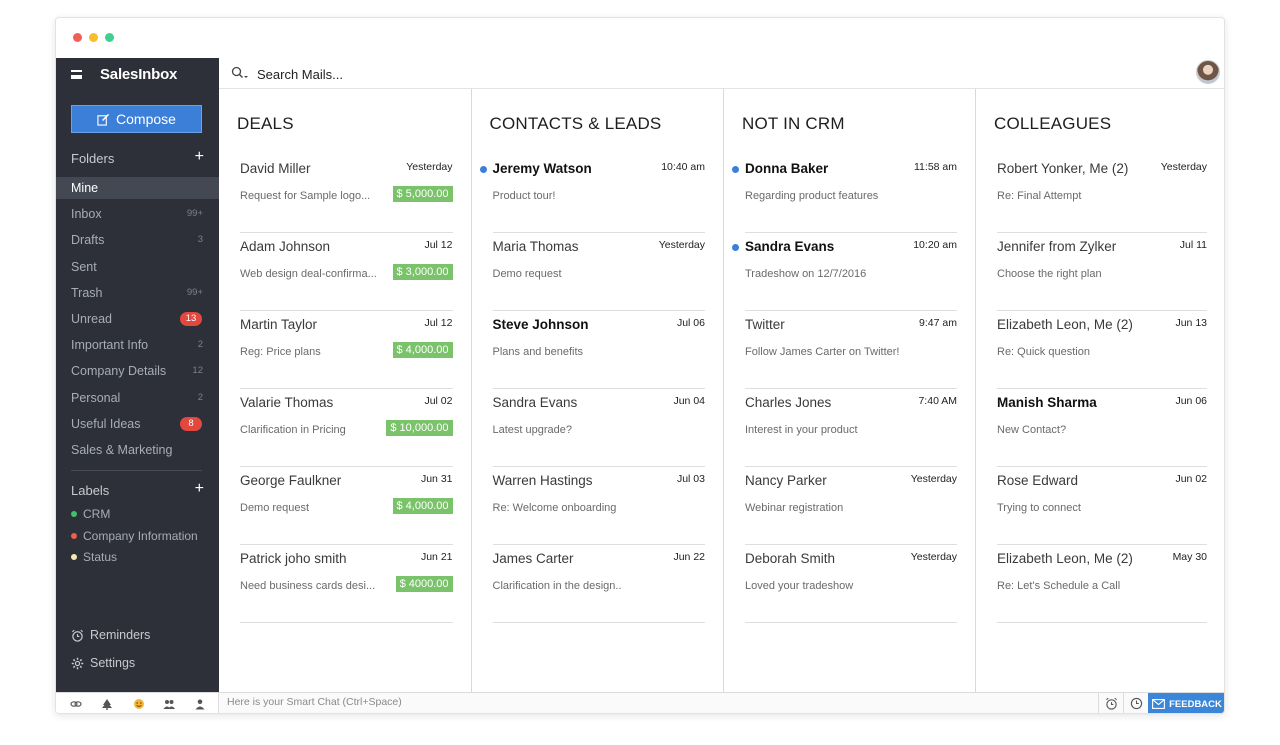 This screenshot has width=1280, height=745. Describe the element at coordinates (438, 323) in the screenshot. I see `mail-time: Jul 12` at that location.